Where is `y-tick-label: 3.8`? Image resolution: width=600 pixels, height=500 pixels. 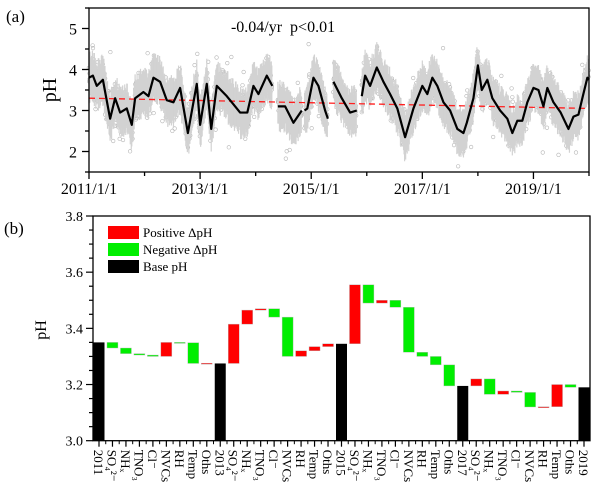
y-tick-label: 3.8 is located at coordinates (75, 217).